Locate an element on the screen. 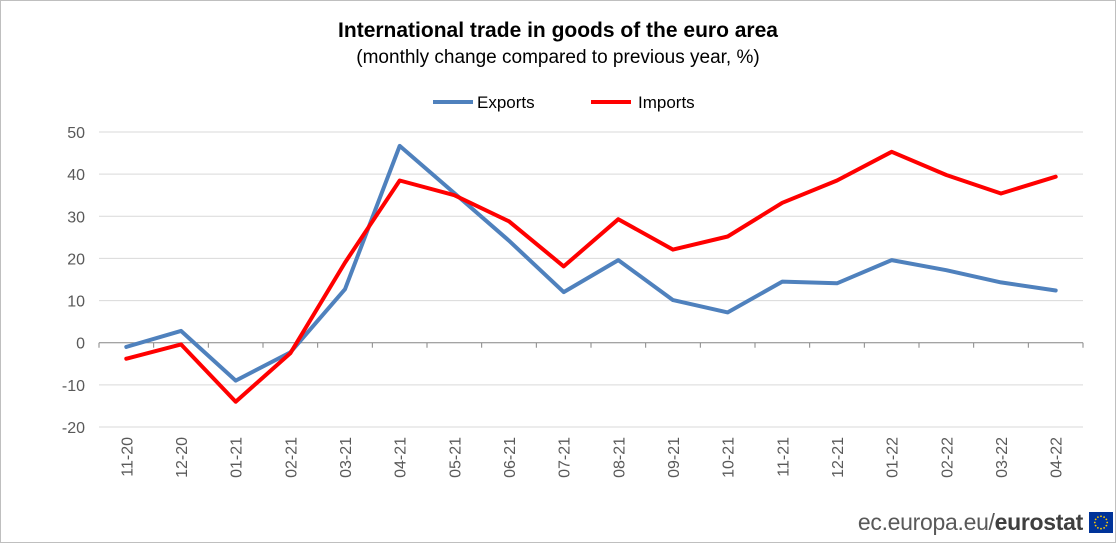 The image size is (1116, 543). footer-site: ec.europa.eu/ is located at coordinates (926, 522).